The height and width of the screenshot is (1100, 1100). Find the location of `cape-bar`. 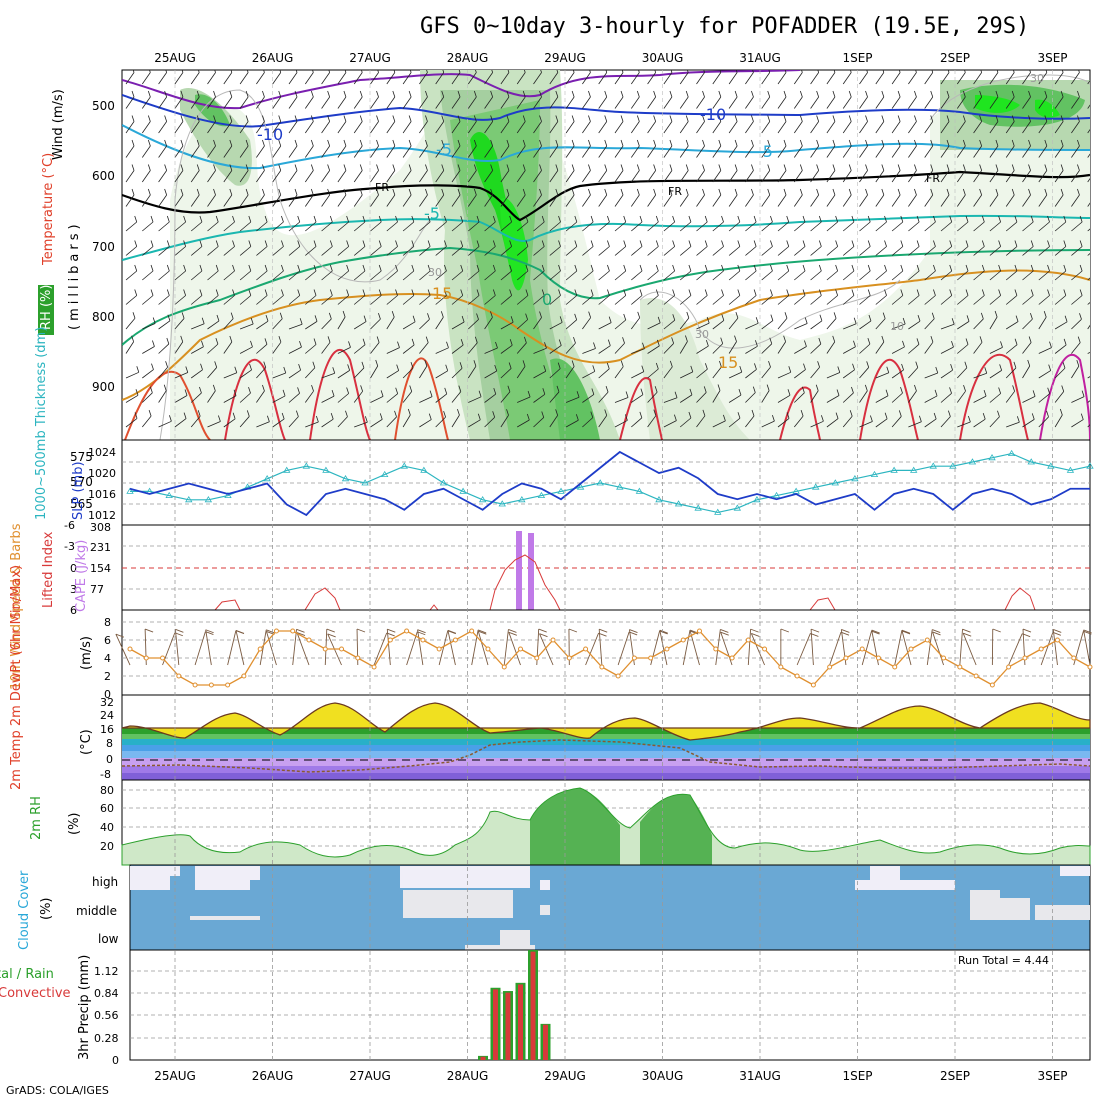

cape-bar is located at coordinates (519, 570).